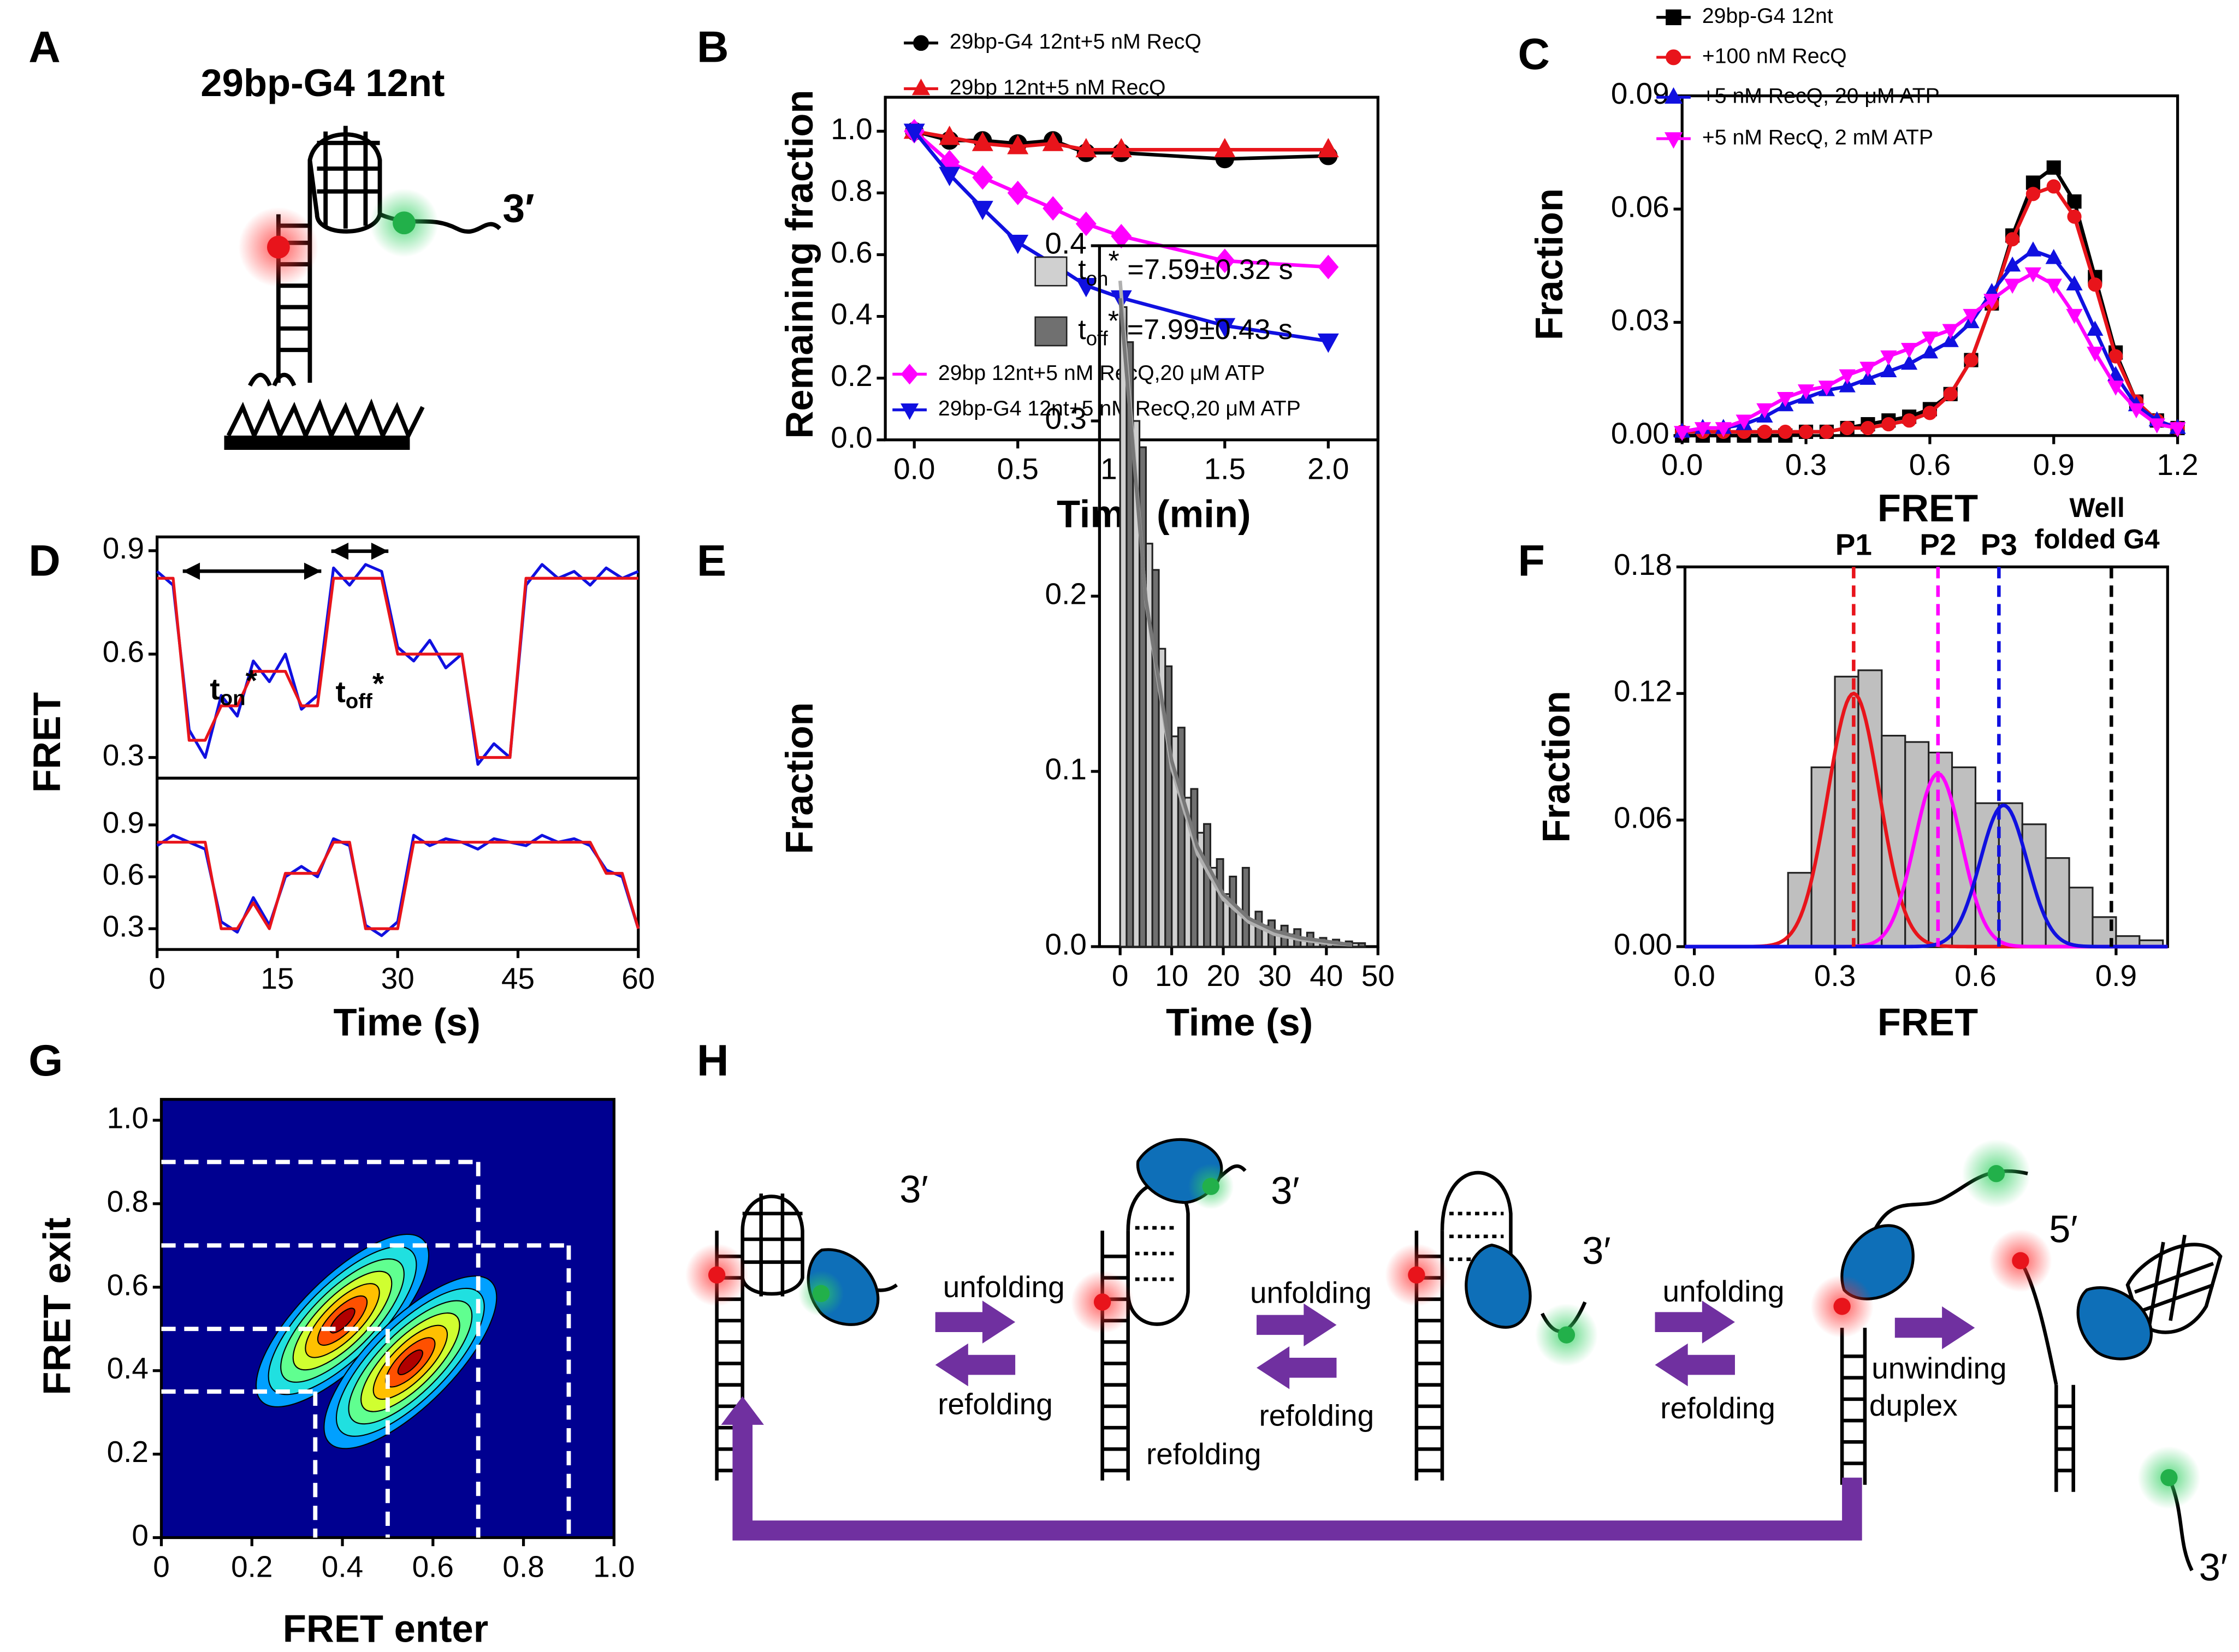  What do you see at coordinates (1097, 338) in the screenshot?
I see `subscript: off` at bounding box center [1097, 338].